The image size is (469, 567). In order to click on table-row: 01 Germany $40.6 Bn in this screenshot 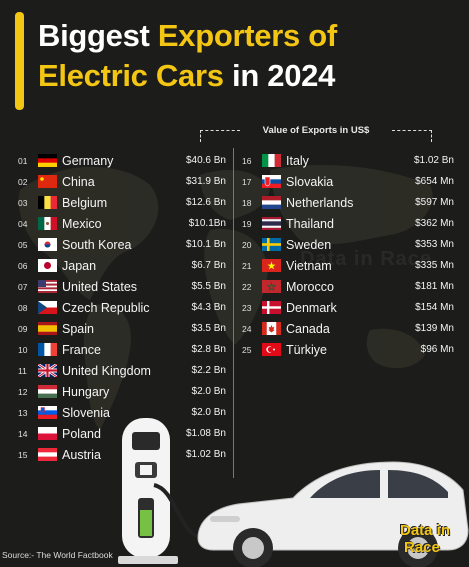, I will do `click(122, 160)`.